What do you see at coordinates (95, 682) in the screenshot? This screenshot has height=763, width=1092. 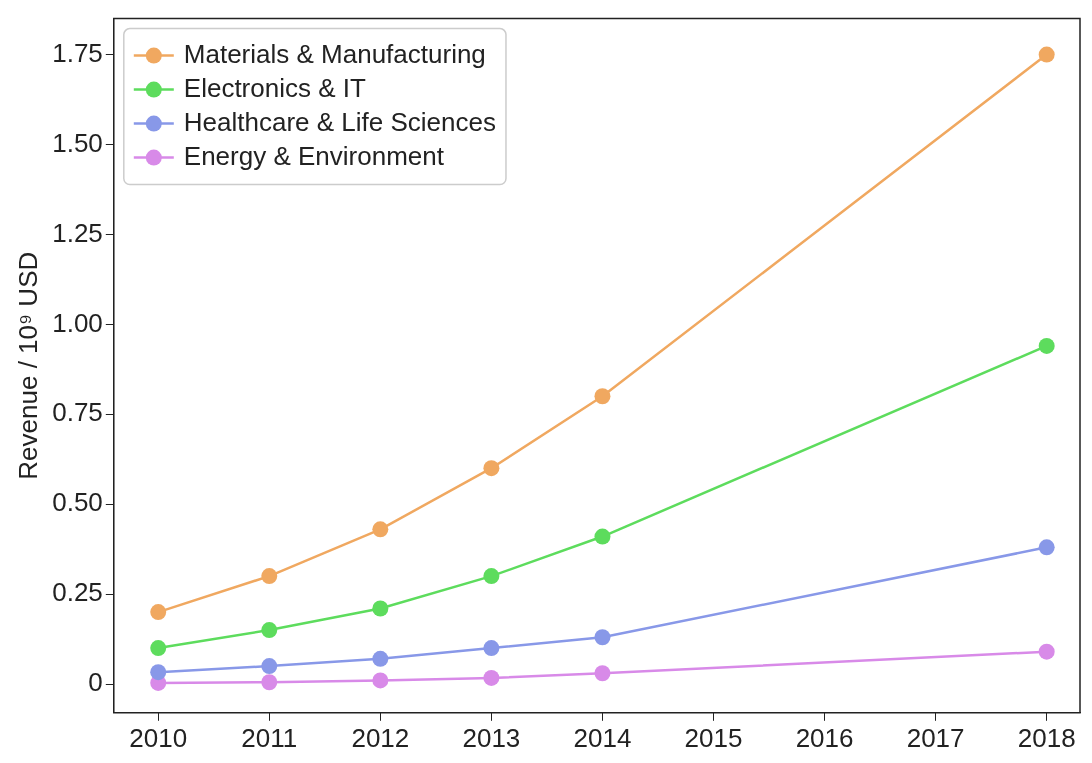 I see `y-tick-label: 0` at bounding box center [95, 682].